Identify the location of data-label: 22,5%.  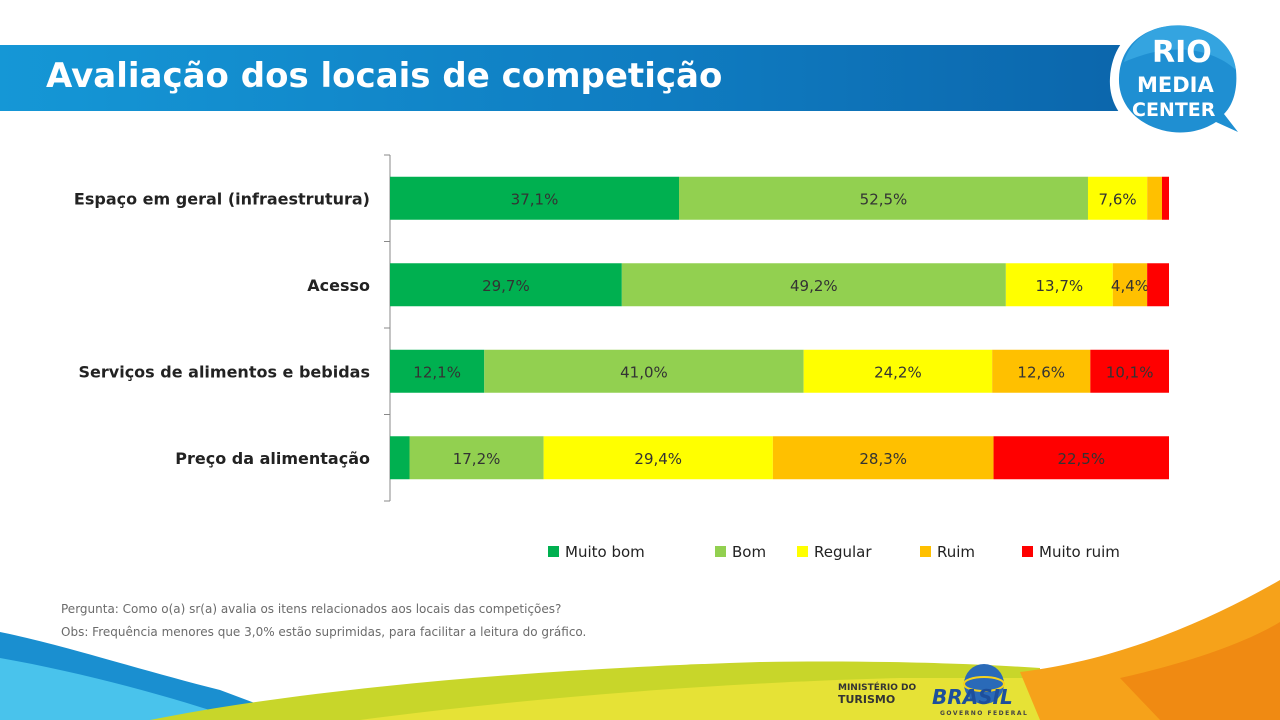
(1081, 459).